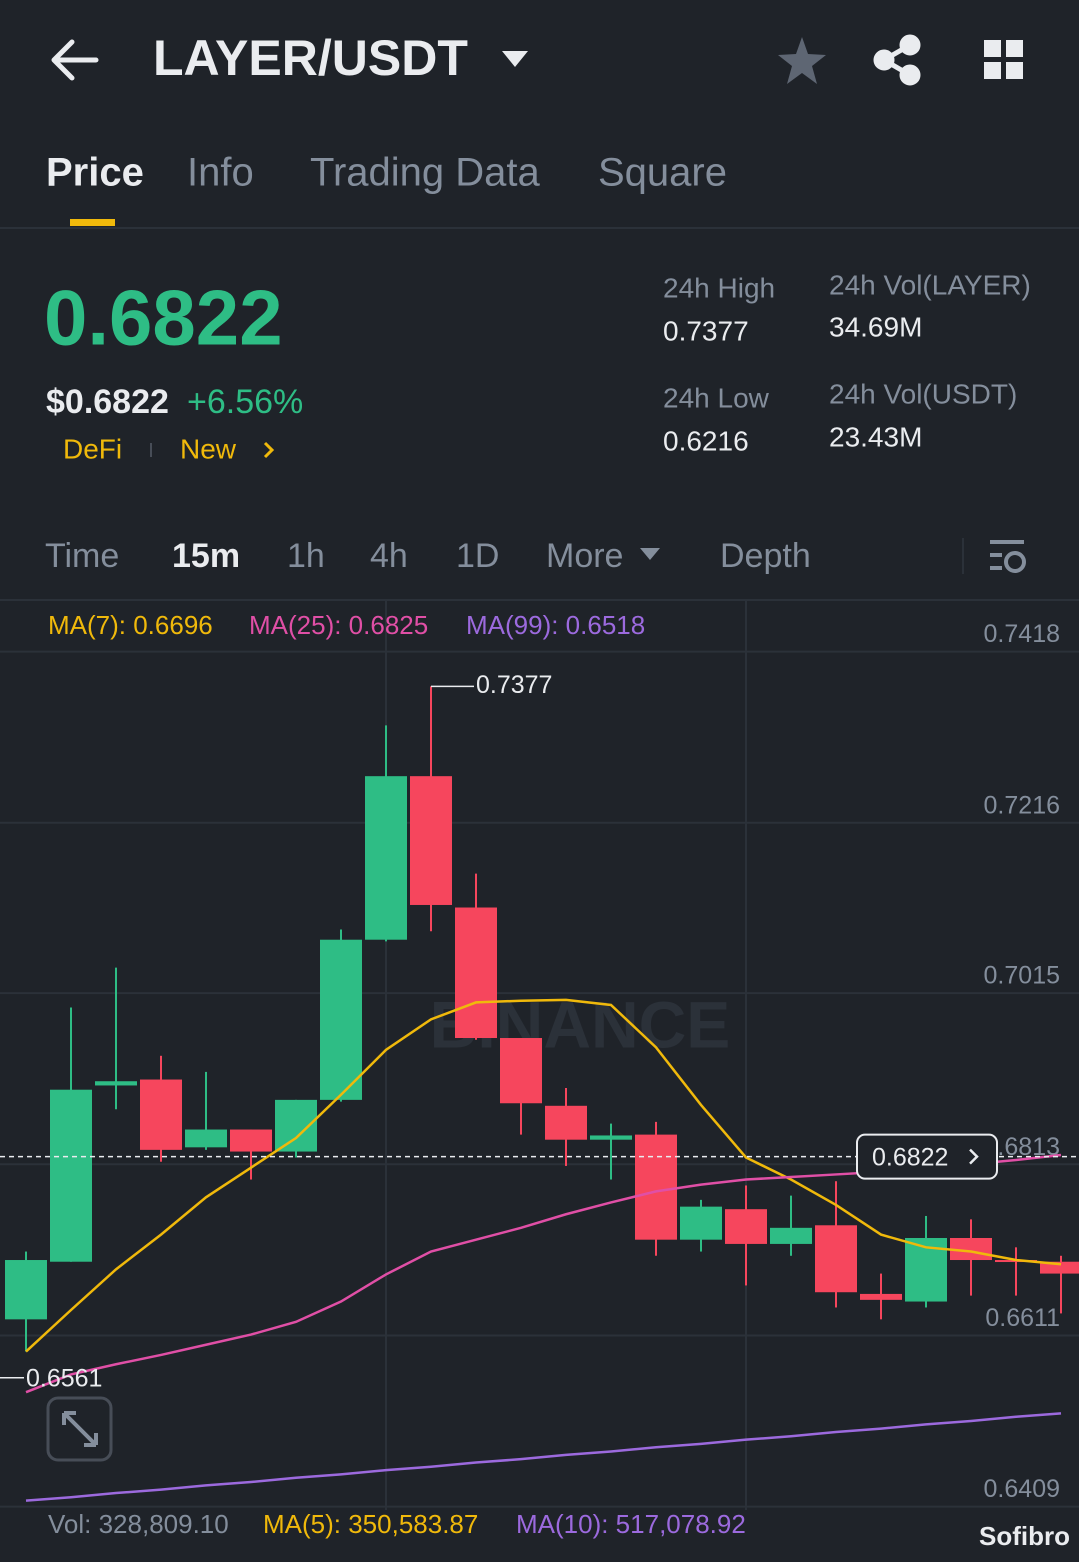 The height and width of the screenshot is (1562, 1079). I want to click on y-tick-label: 0.7216, so click(1022, 805).